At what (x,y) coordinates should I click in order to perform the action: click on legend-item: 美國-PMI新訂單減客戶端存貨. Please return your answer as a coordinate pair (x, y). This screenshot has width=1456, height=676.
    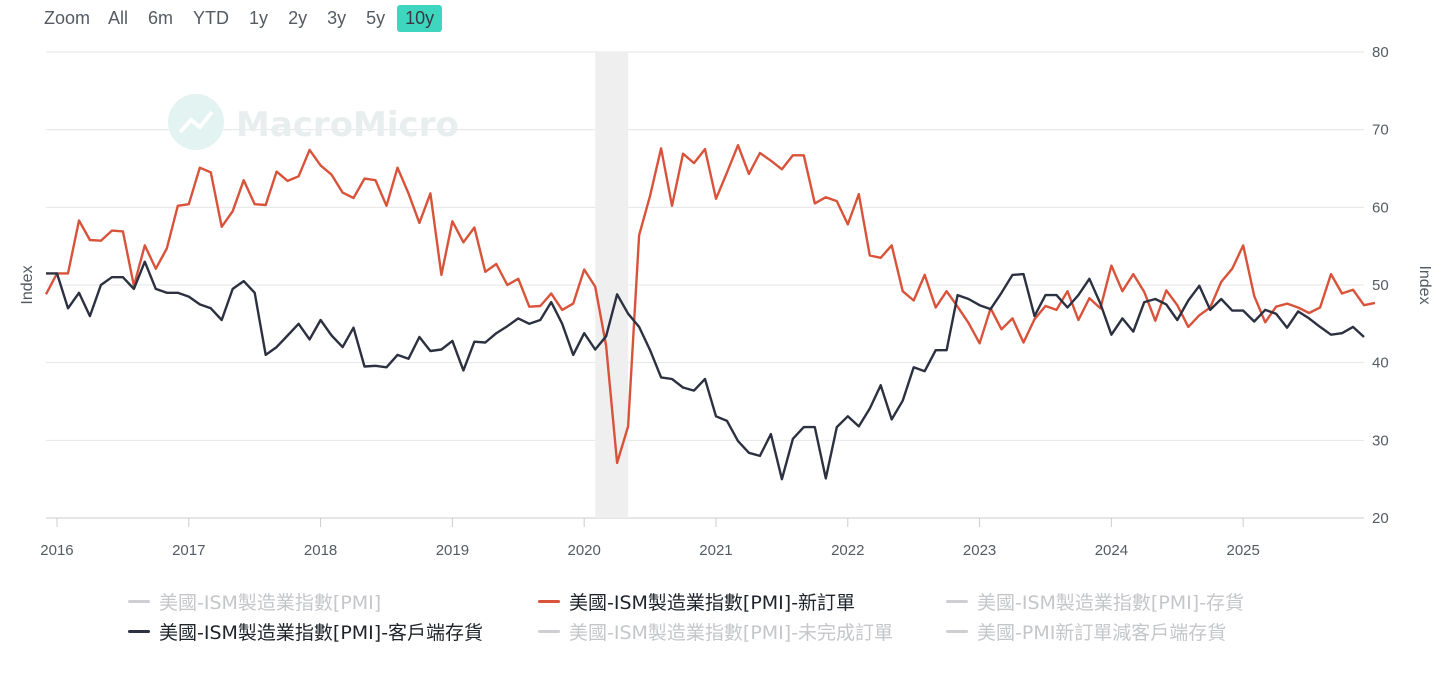
    Looking at the image, I should click on (1086, 631).